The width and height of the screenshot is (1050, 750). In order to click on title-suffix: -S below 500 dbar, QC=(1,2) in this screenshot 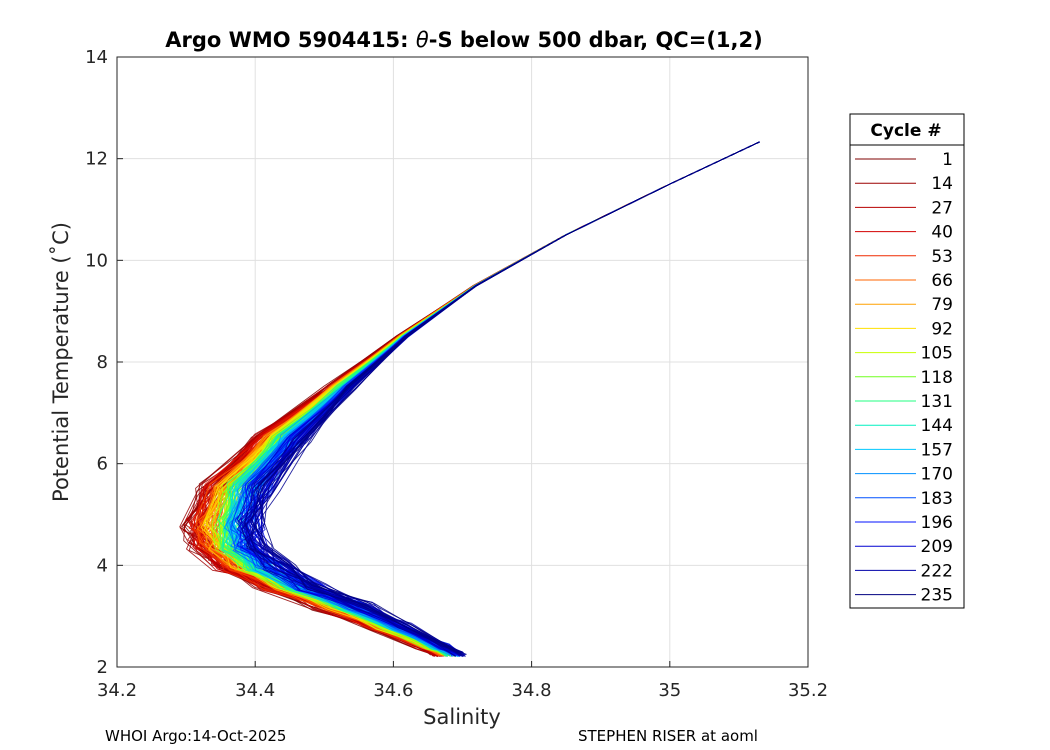, I will do `click(596, 40)`.